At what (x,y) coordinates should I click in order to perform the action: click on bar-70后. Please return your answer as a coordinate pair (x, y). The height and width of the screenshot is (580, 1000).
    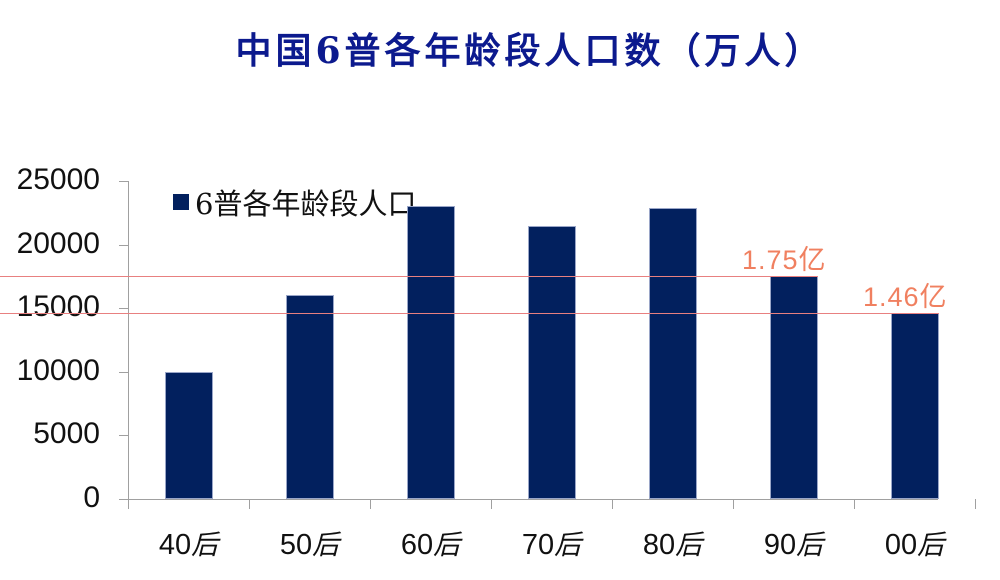
    Looking at the image, I should click on (552, 362).